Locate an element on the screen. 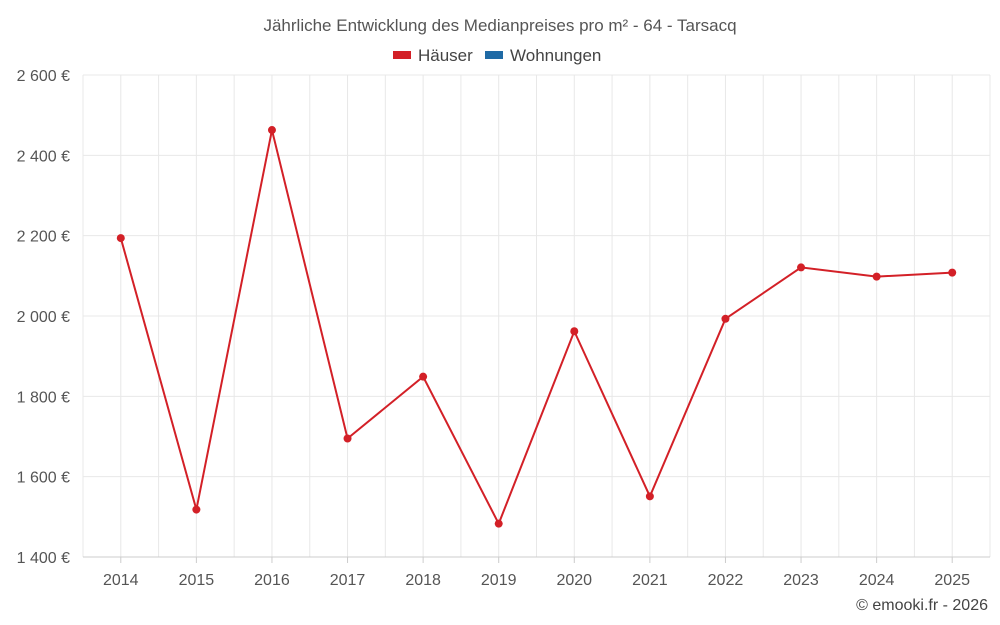  x-tick-label: 2023 is located at coordinates (801, 580).